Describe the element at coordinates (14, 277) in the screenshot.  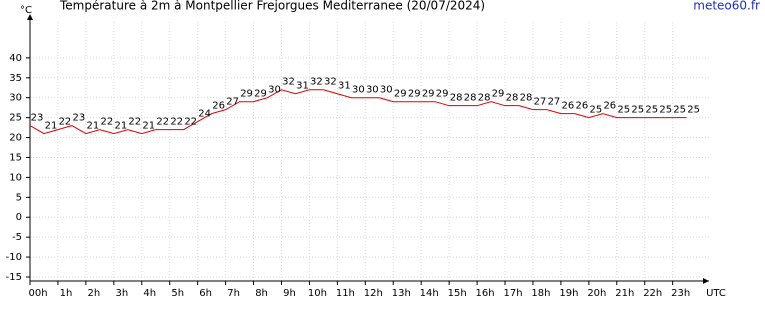
I see `y-tick-label: -15` at that location.